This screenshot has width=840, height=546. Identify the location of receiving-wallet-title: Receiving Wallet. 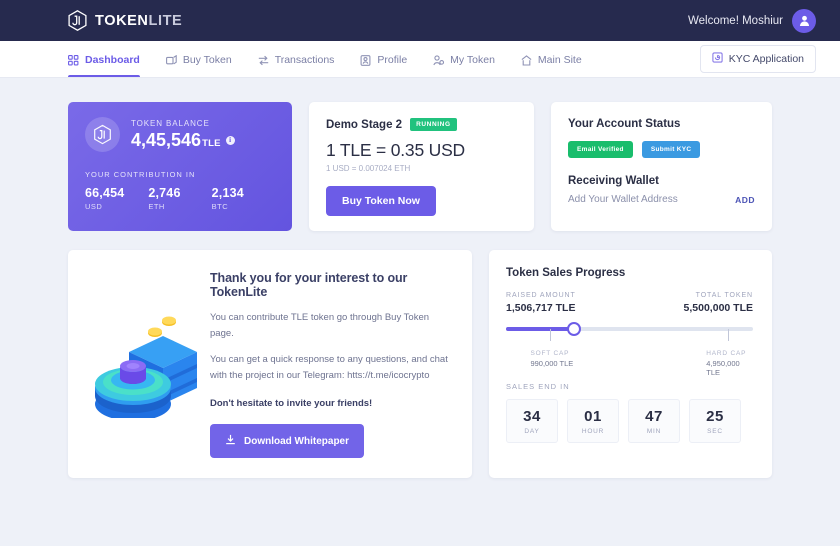
(613, 181).